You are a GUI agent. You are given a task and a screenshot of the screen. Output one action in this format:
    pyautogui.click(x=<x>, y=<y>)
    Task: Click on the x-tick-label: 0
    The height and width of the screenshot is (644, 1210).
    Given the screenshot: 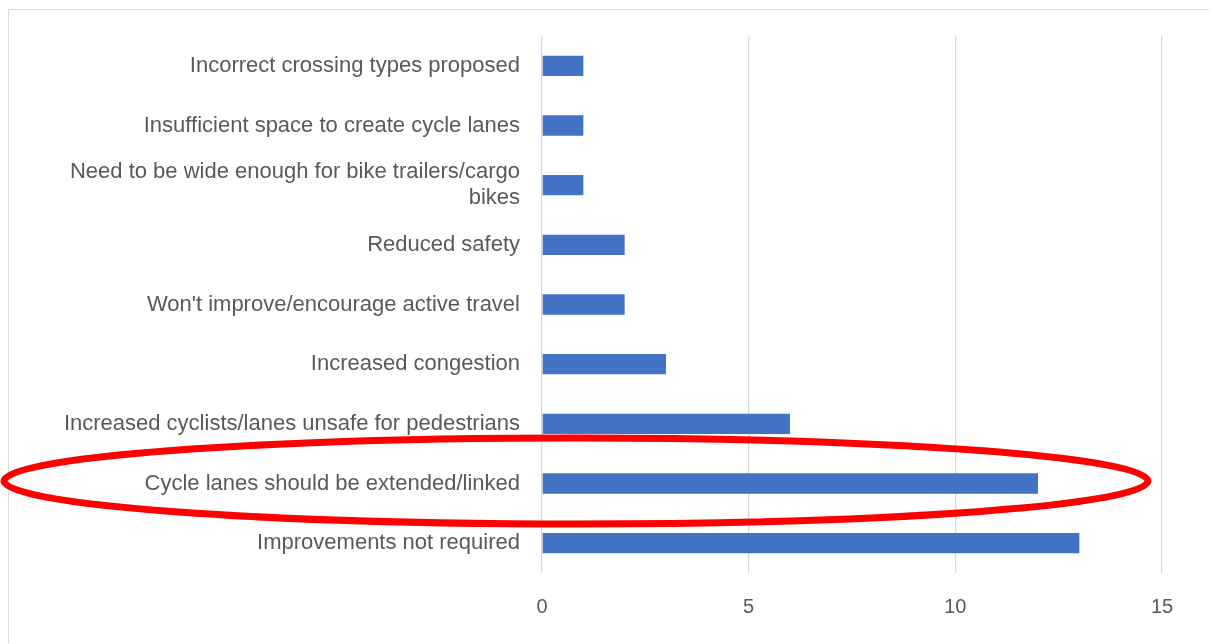 What is the action you would take?
    pyautogui.click(x=542, y=605)
    